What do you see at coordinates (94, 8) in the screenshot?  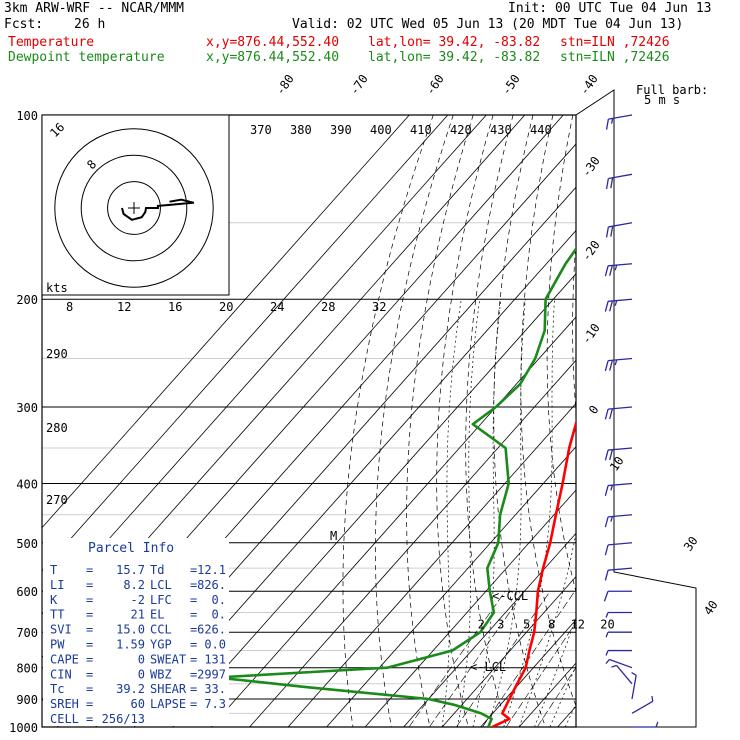 I see `model-title: 3km ARW-WRF -- NCAR/MMM` at bounding box center [94, 8].